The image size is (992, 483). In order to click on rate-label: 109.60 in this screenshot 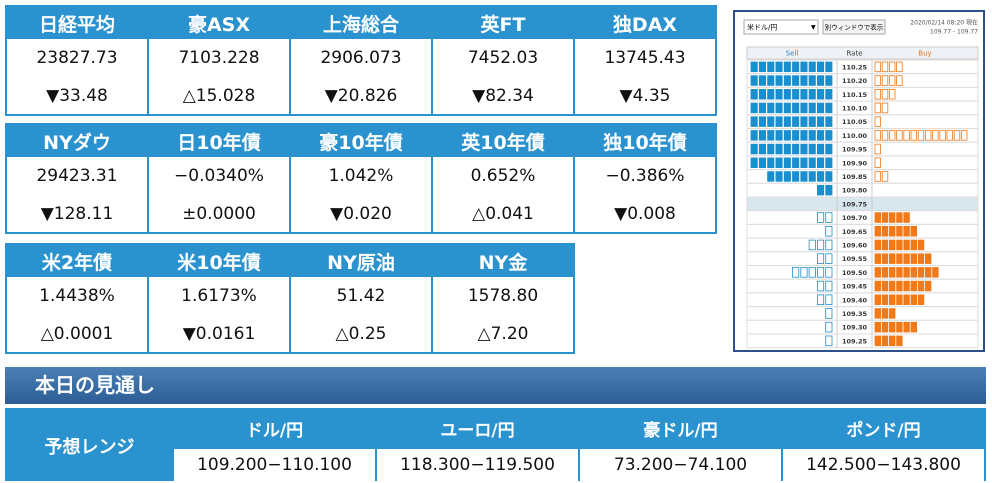, I will do `click(855, 245)`.